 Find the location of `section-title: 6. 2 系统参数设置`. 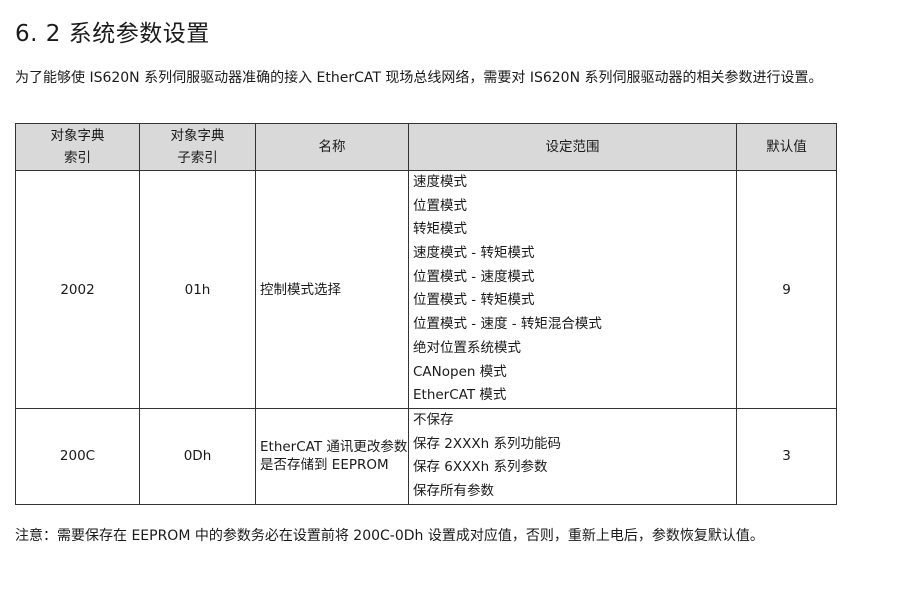

section-title: 6. 2 系统参数设置 is located at coordinates (112, 34).